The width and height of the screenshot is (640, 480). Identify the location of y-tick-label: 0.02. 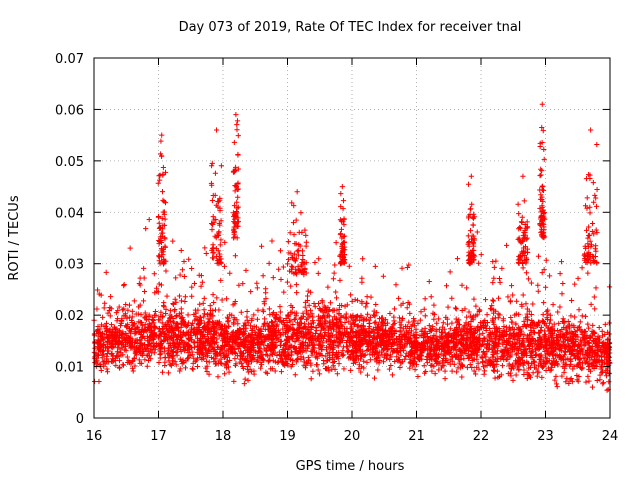
(69, 316).